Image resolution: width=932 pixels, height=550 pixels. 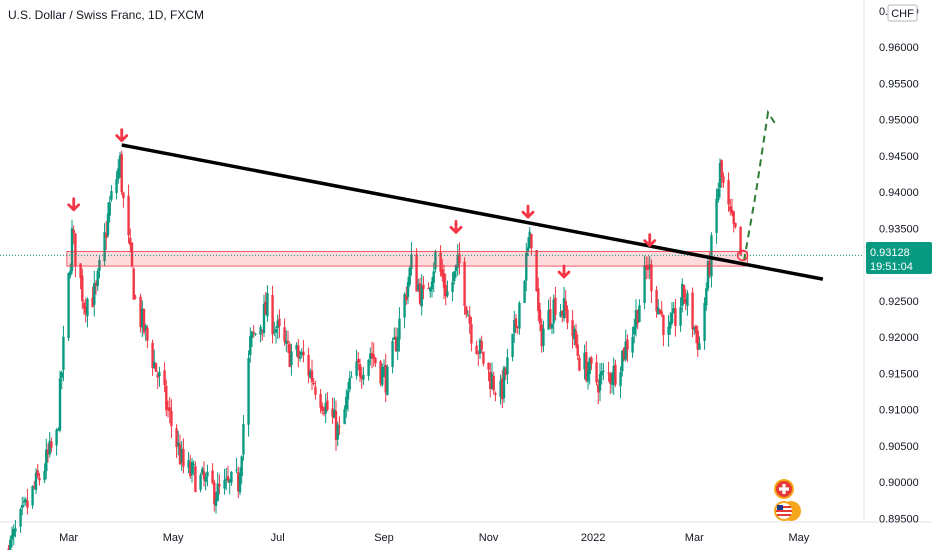 I want to click on support-zone, so click(x=407, y=259).